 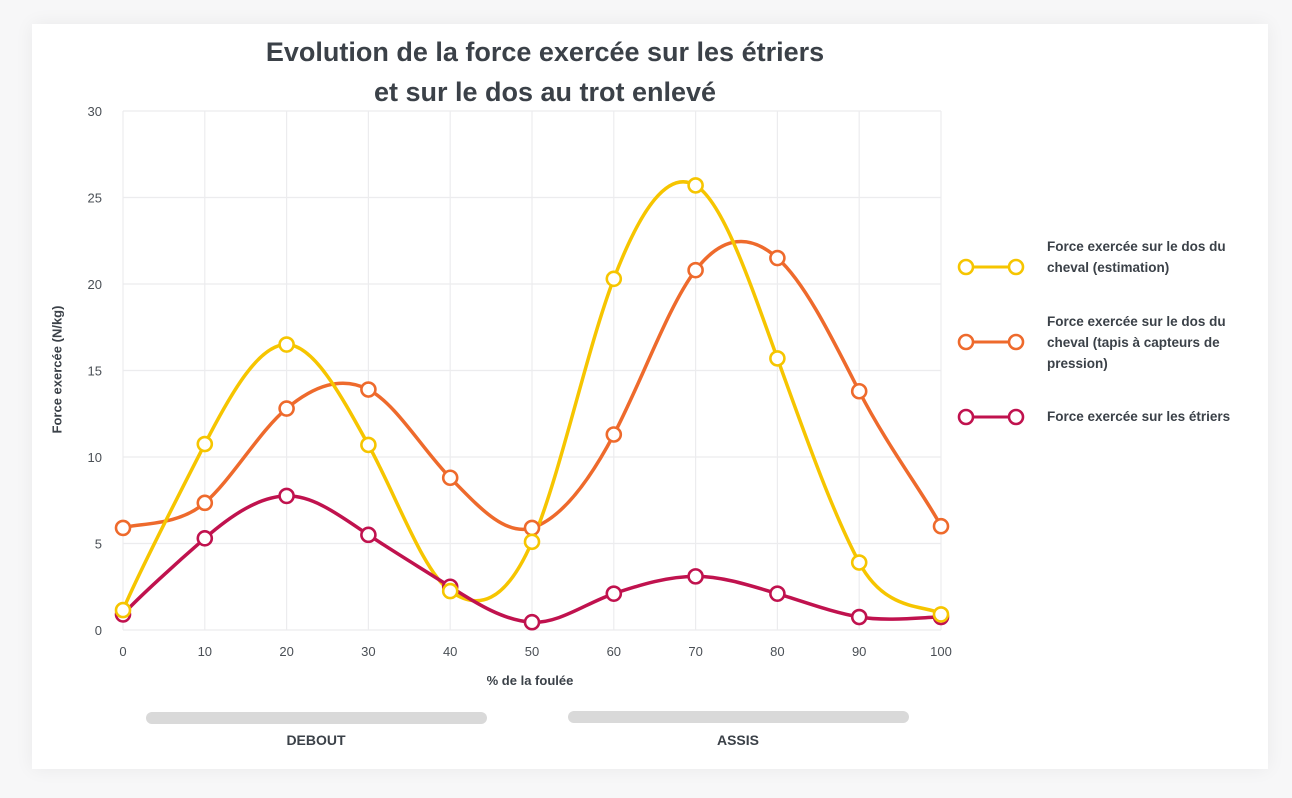 I want to click on x-tick-label: 30, so click(x=368, y=651).